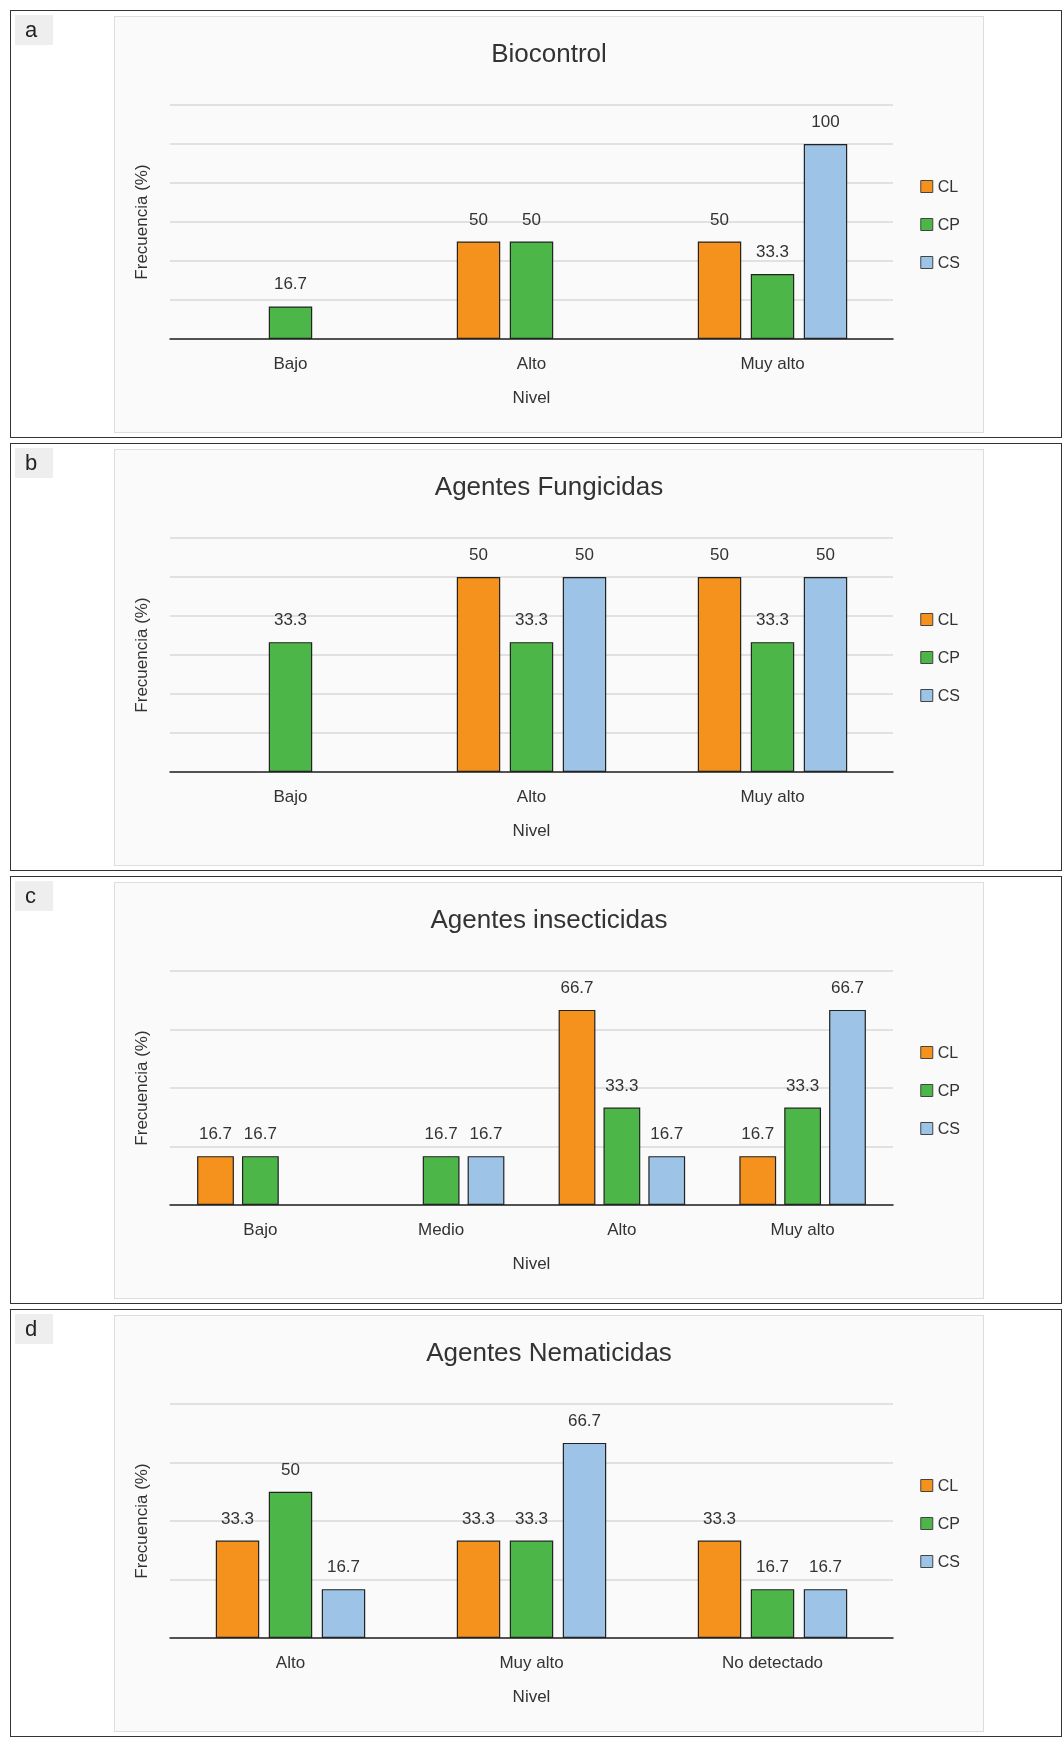  What do you see at coordinates (34, 30) in the screenshot?
I see `text: a` at bounding box center [34, 30].